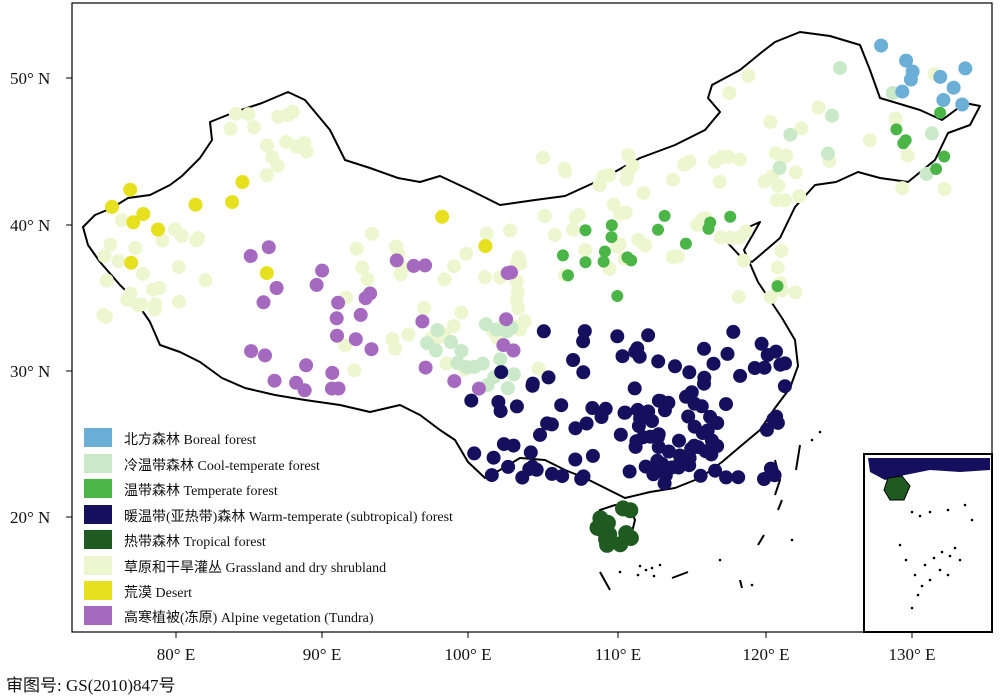 The image size is (1000, 700). I want to click on lat-label-40n: 40° N, so click(30, 225).